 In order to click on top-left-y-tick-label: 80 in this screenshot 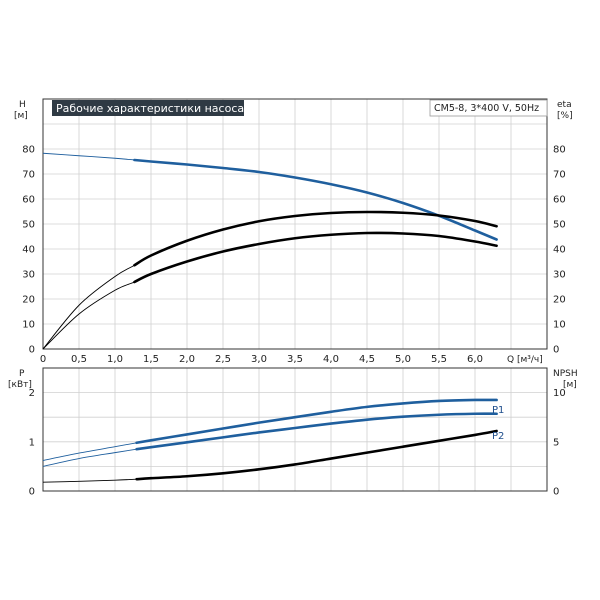, I will do `click(28, 150)`.